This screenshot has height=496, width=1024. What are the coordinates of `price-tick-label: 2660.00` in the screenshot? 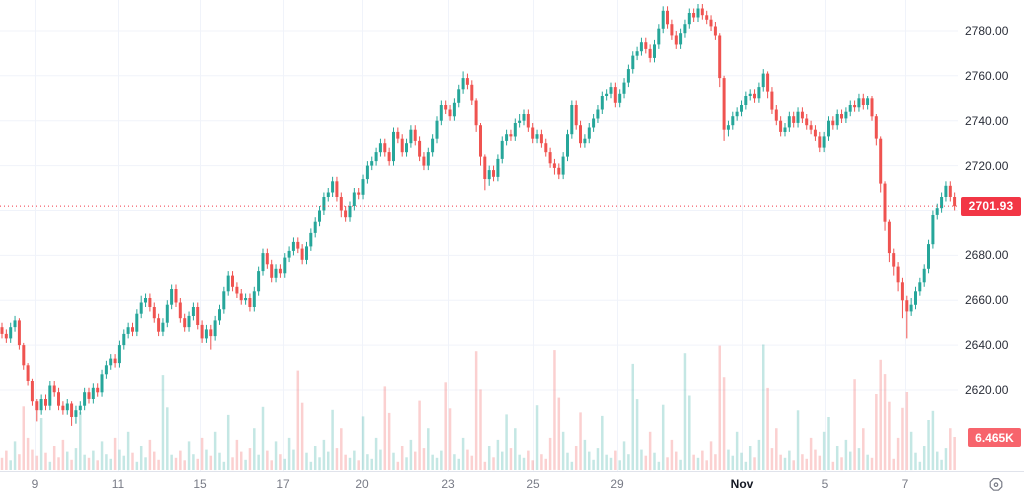 It's located at (987, 300).